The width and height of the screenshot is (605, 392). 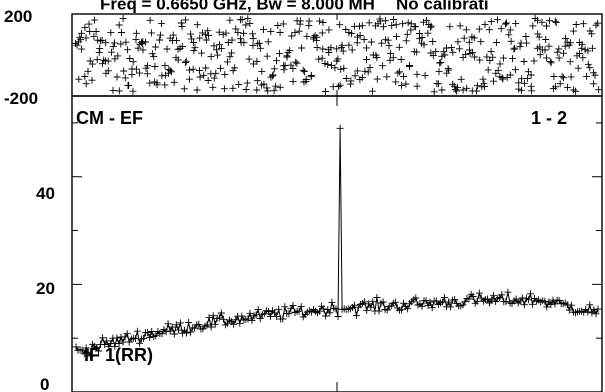 I want to click on amplitude-y-tick-label-40: 40, so click(x=45, y=193).